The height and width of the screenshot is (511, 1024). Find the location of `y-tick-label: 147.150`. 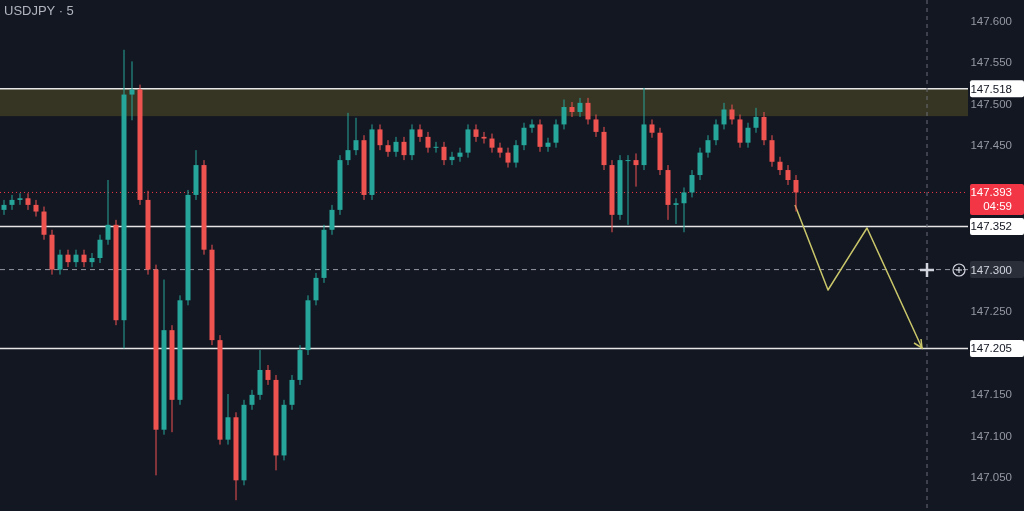

y-tick-label: 147.150 is located at coordinates (991, 394).